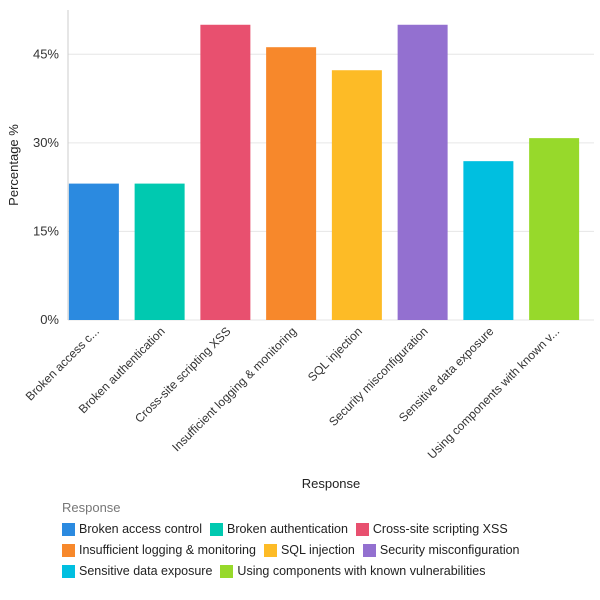 This screenshot has width=600, height=600. I want to click on legend-label: Broken authentication, so click(287, 529).